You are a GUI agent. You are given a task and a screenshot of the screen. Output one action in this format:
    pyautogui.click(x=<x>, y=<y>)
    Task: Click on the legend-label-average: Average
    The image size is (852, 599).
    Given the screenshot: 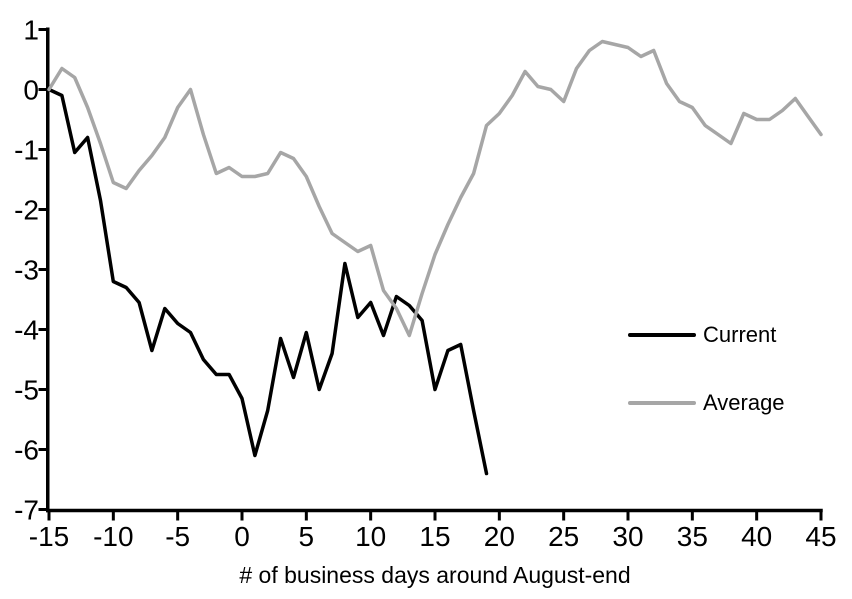 What is the action you would take?
    pyautogui.click(x=744, y=402)
    